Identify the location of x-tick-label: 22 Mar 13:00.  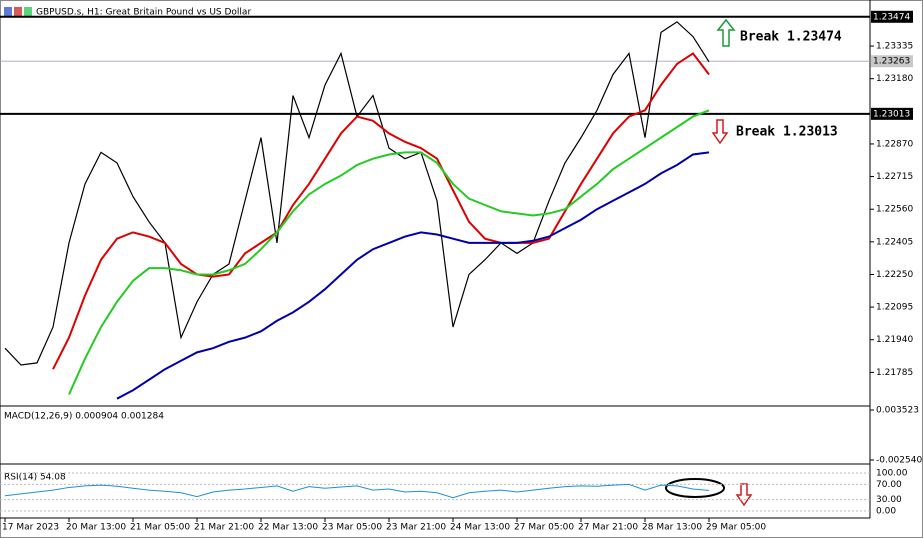
(288, 528).